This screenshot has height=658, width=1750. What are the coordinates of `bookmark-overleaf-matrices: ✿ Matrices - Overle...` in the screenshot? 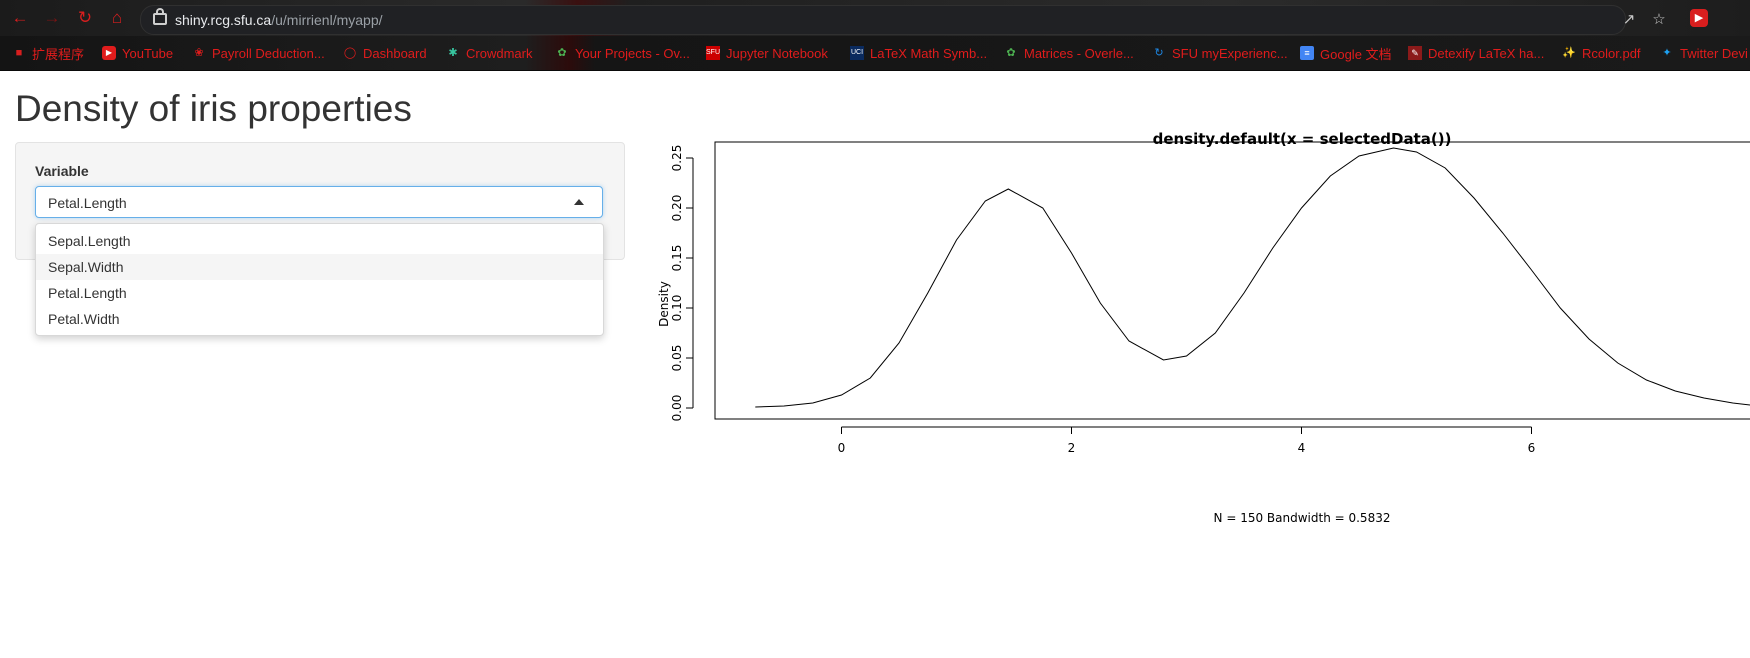 It's located at (1069, 53).